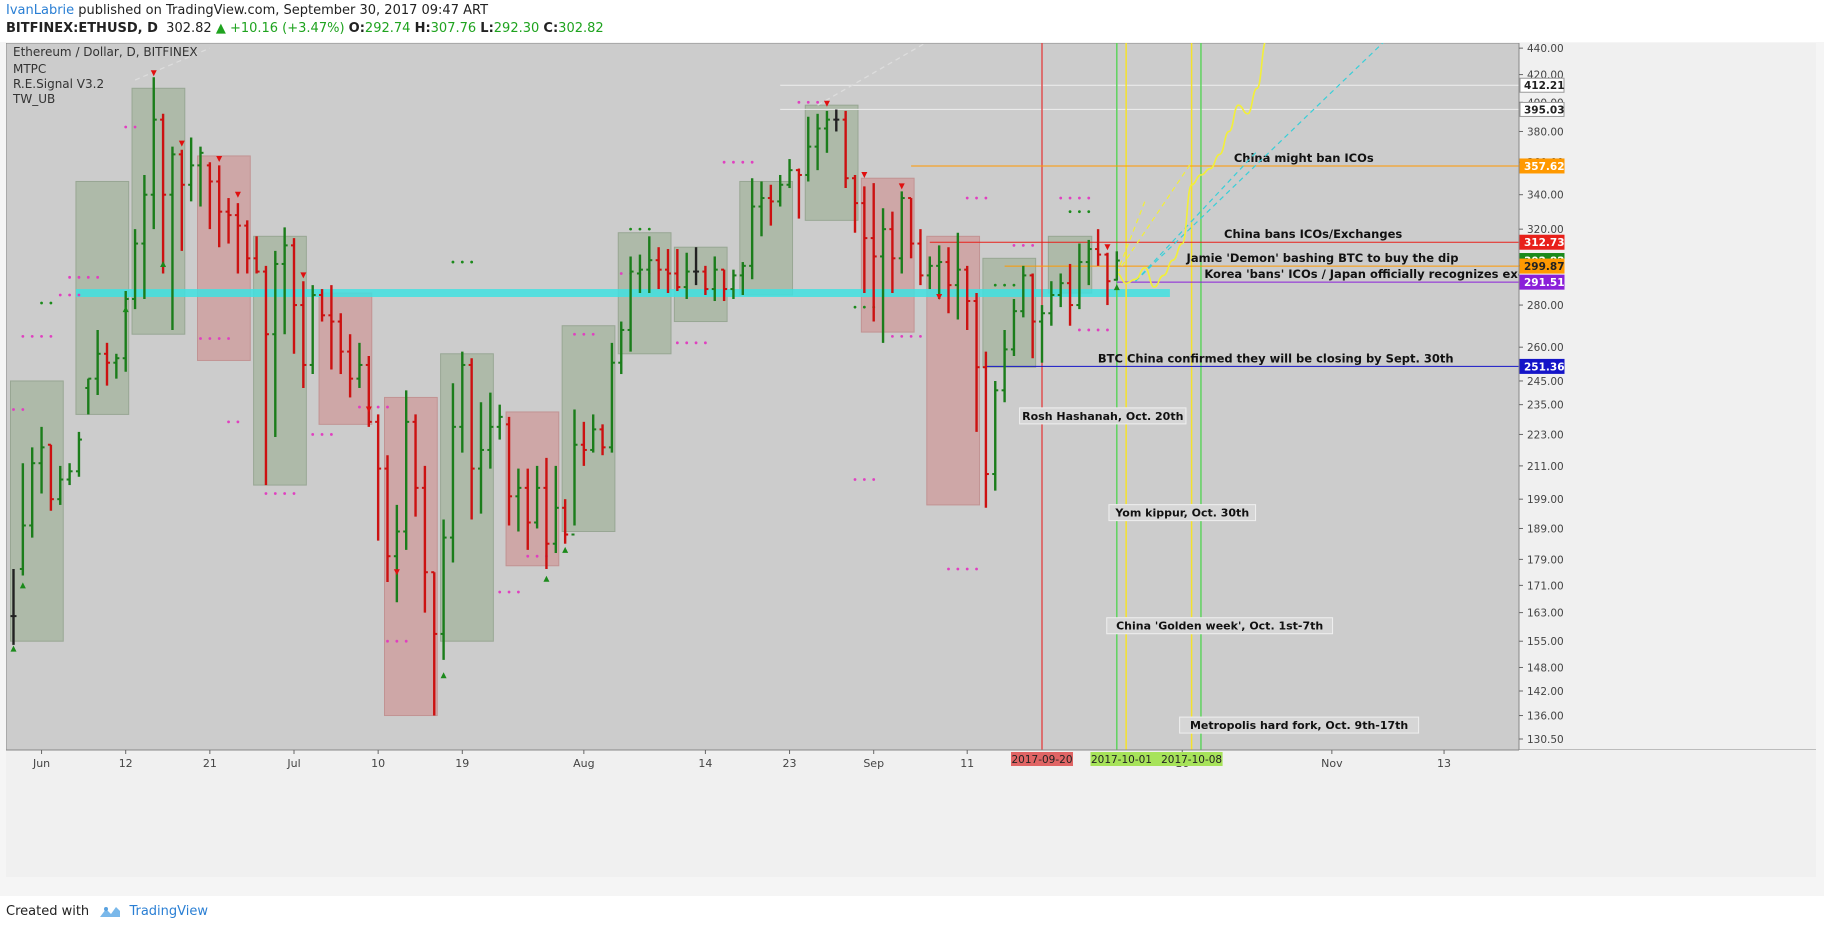 This screenshot has height=928, width=1824. What do you see at coordinates (1220, 626) in the screenshot?
I see `annotation-box` at bounding box center [1220, 626].